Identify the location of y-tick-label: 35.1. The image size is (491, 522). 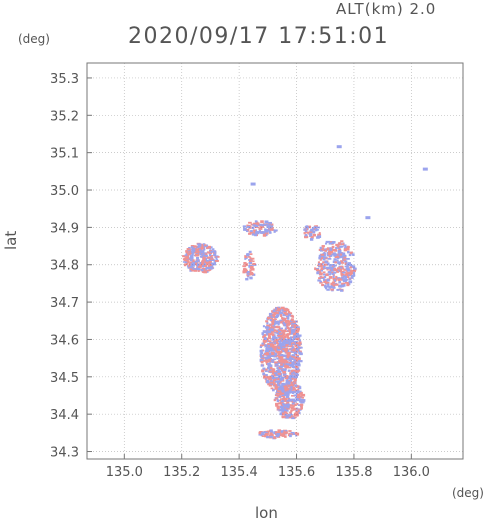
(64, 154).